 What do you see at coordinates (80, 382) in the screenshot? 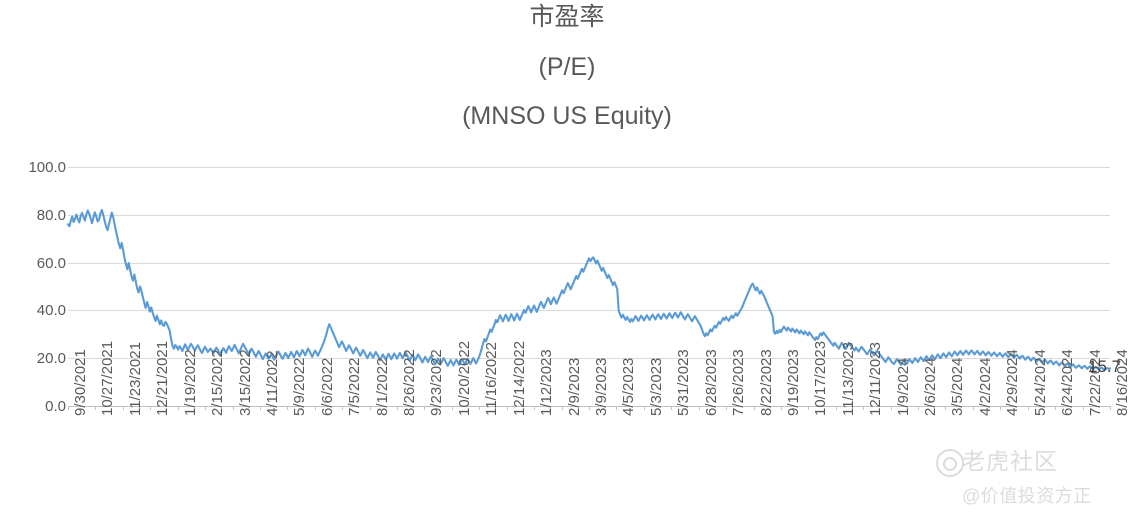
I see `x-axis-tick-label: 9/30/2021` at bounding box center [80, 382].